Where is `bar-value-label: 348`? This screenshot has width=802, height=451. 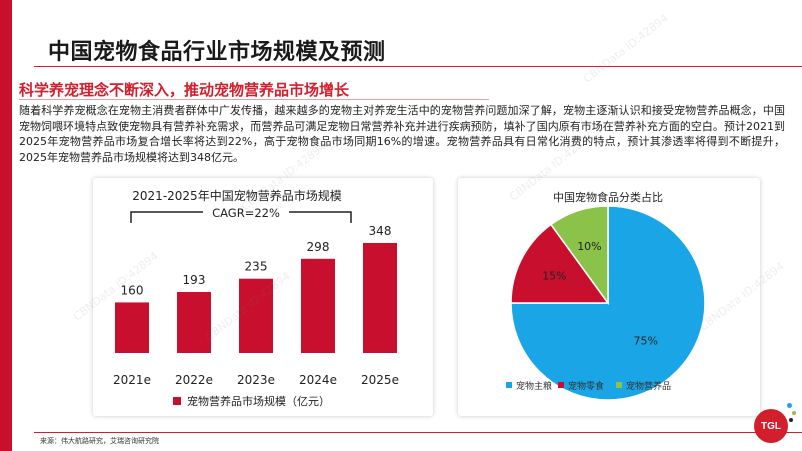 bar-value-label: 348 is located at coordinates (380, 231).